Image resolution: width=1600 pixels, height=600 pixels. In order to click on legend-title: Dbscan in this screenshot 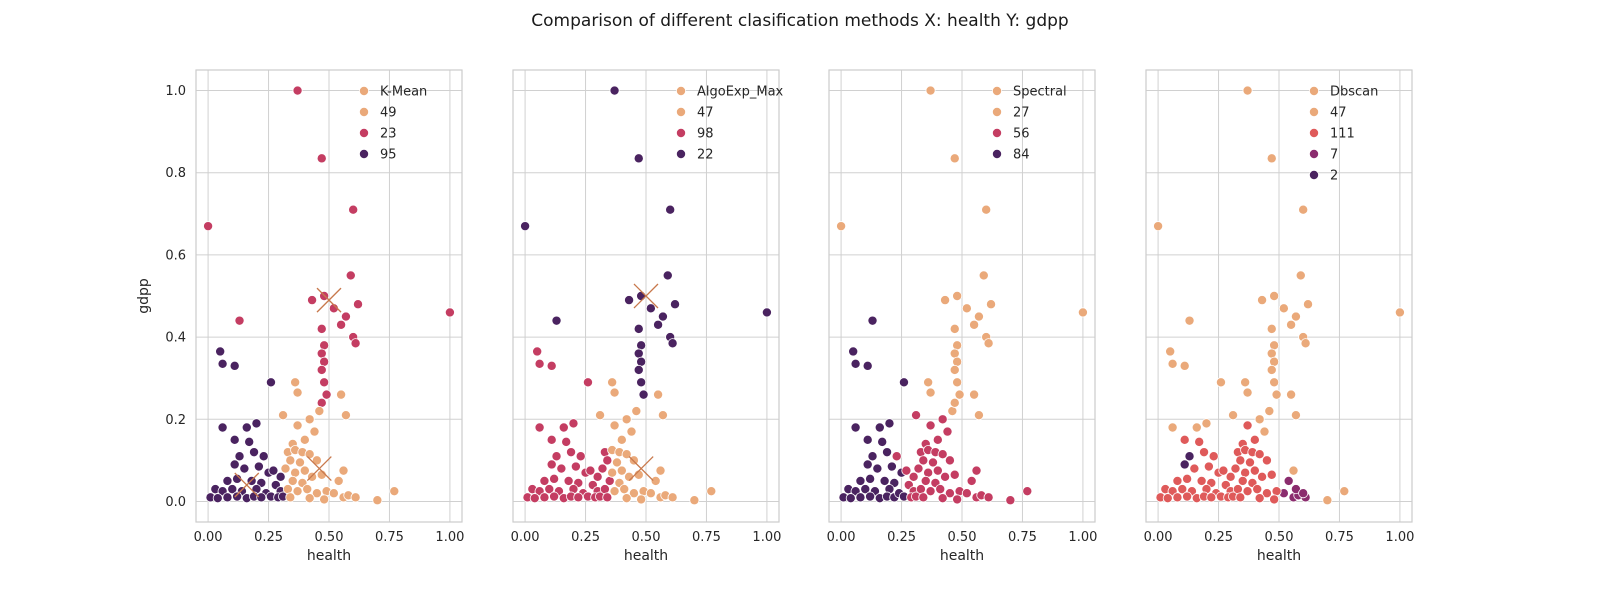, I will do `click(1354, 92)`.